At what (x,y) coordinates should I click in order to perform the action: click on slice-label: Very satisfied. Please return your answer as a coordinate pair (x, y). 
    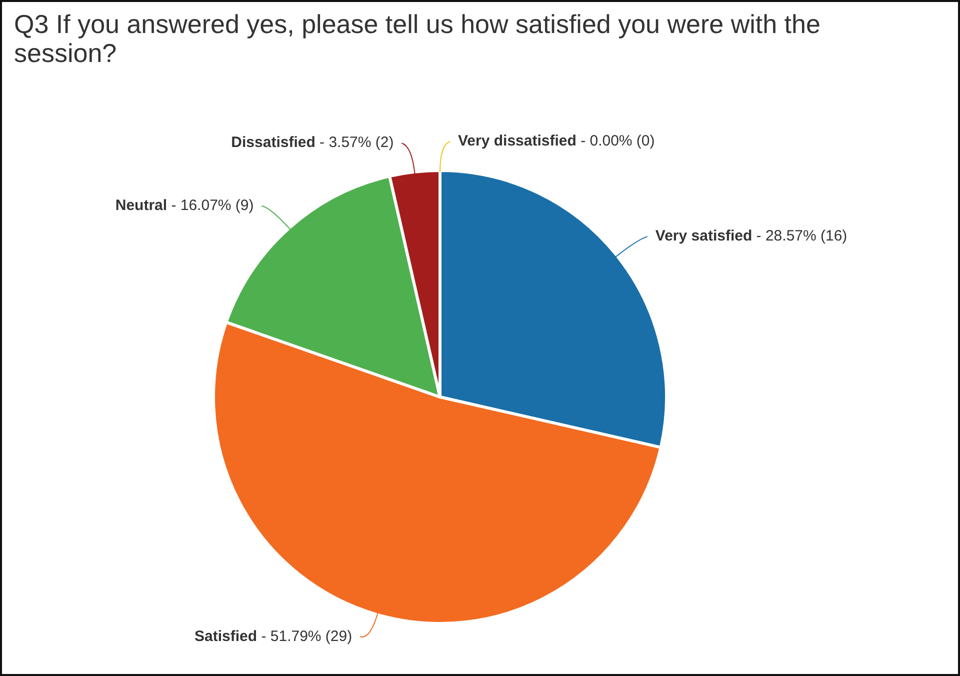
    Looking at the image, I should click on (703, 236).